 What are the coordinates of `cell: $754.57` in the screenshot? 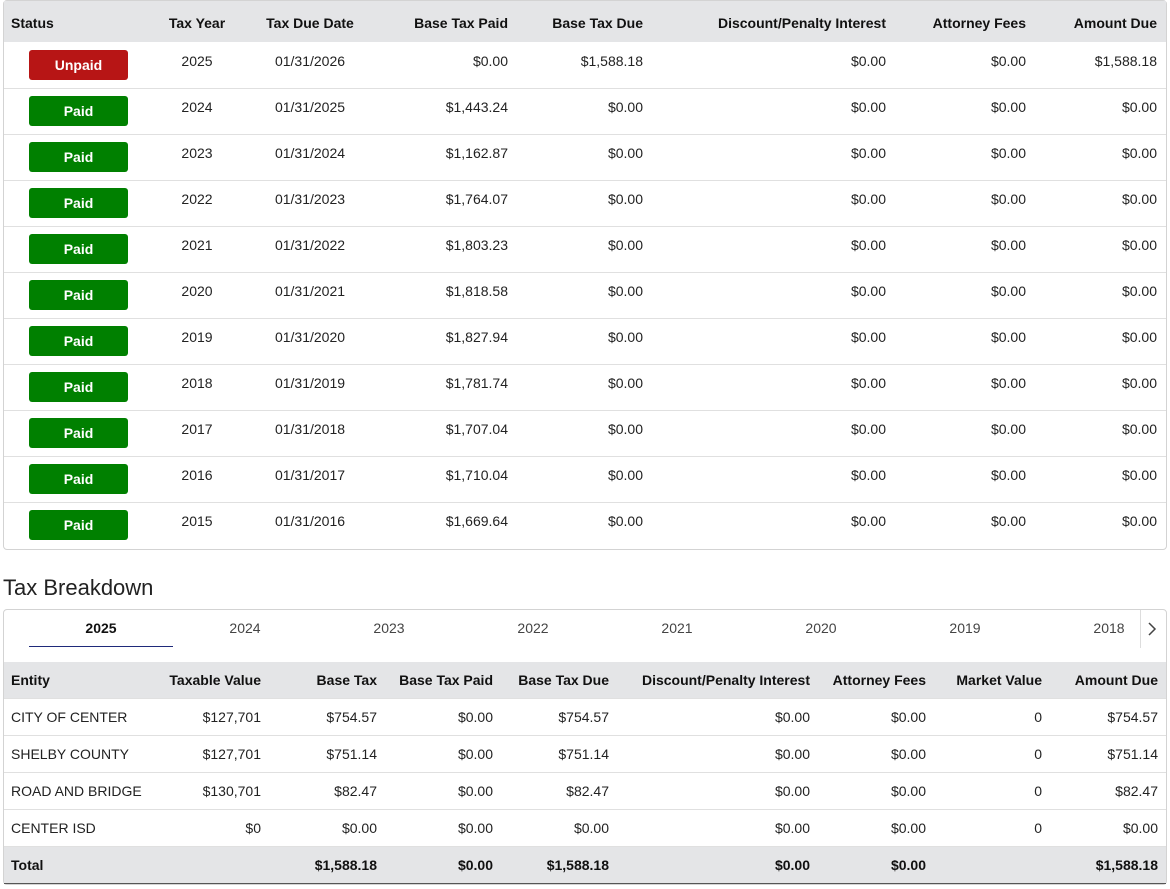 It's located at (1132, 717).